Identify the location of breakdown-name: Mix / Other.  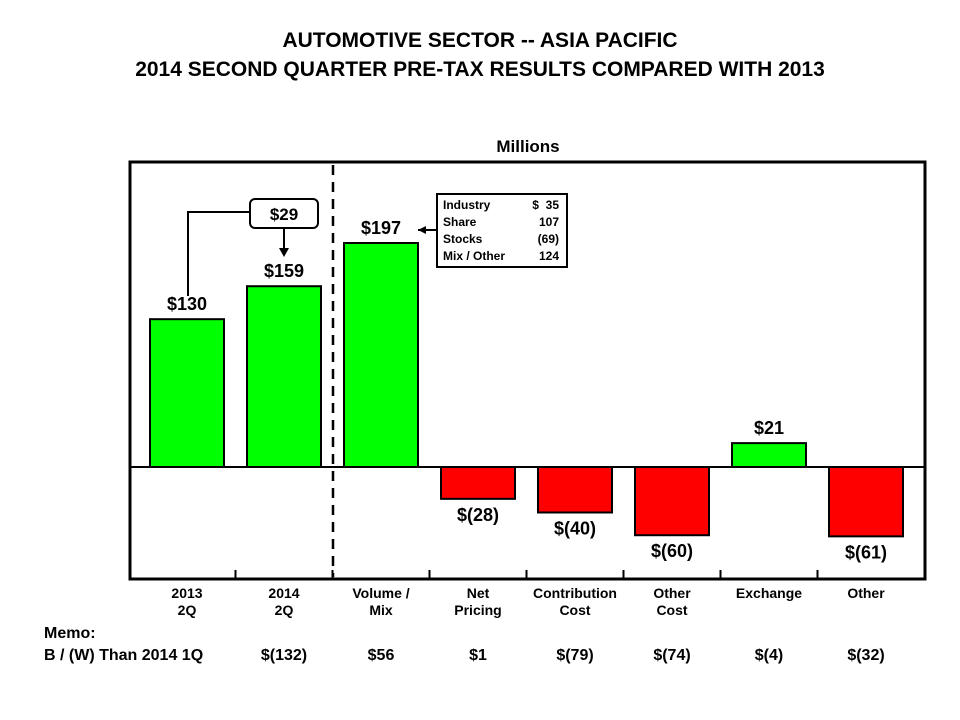
(474, 256).